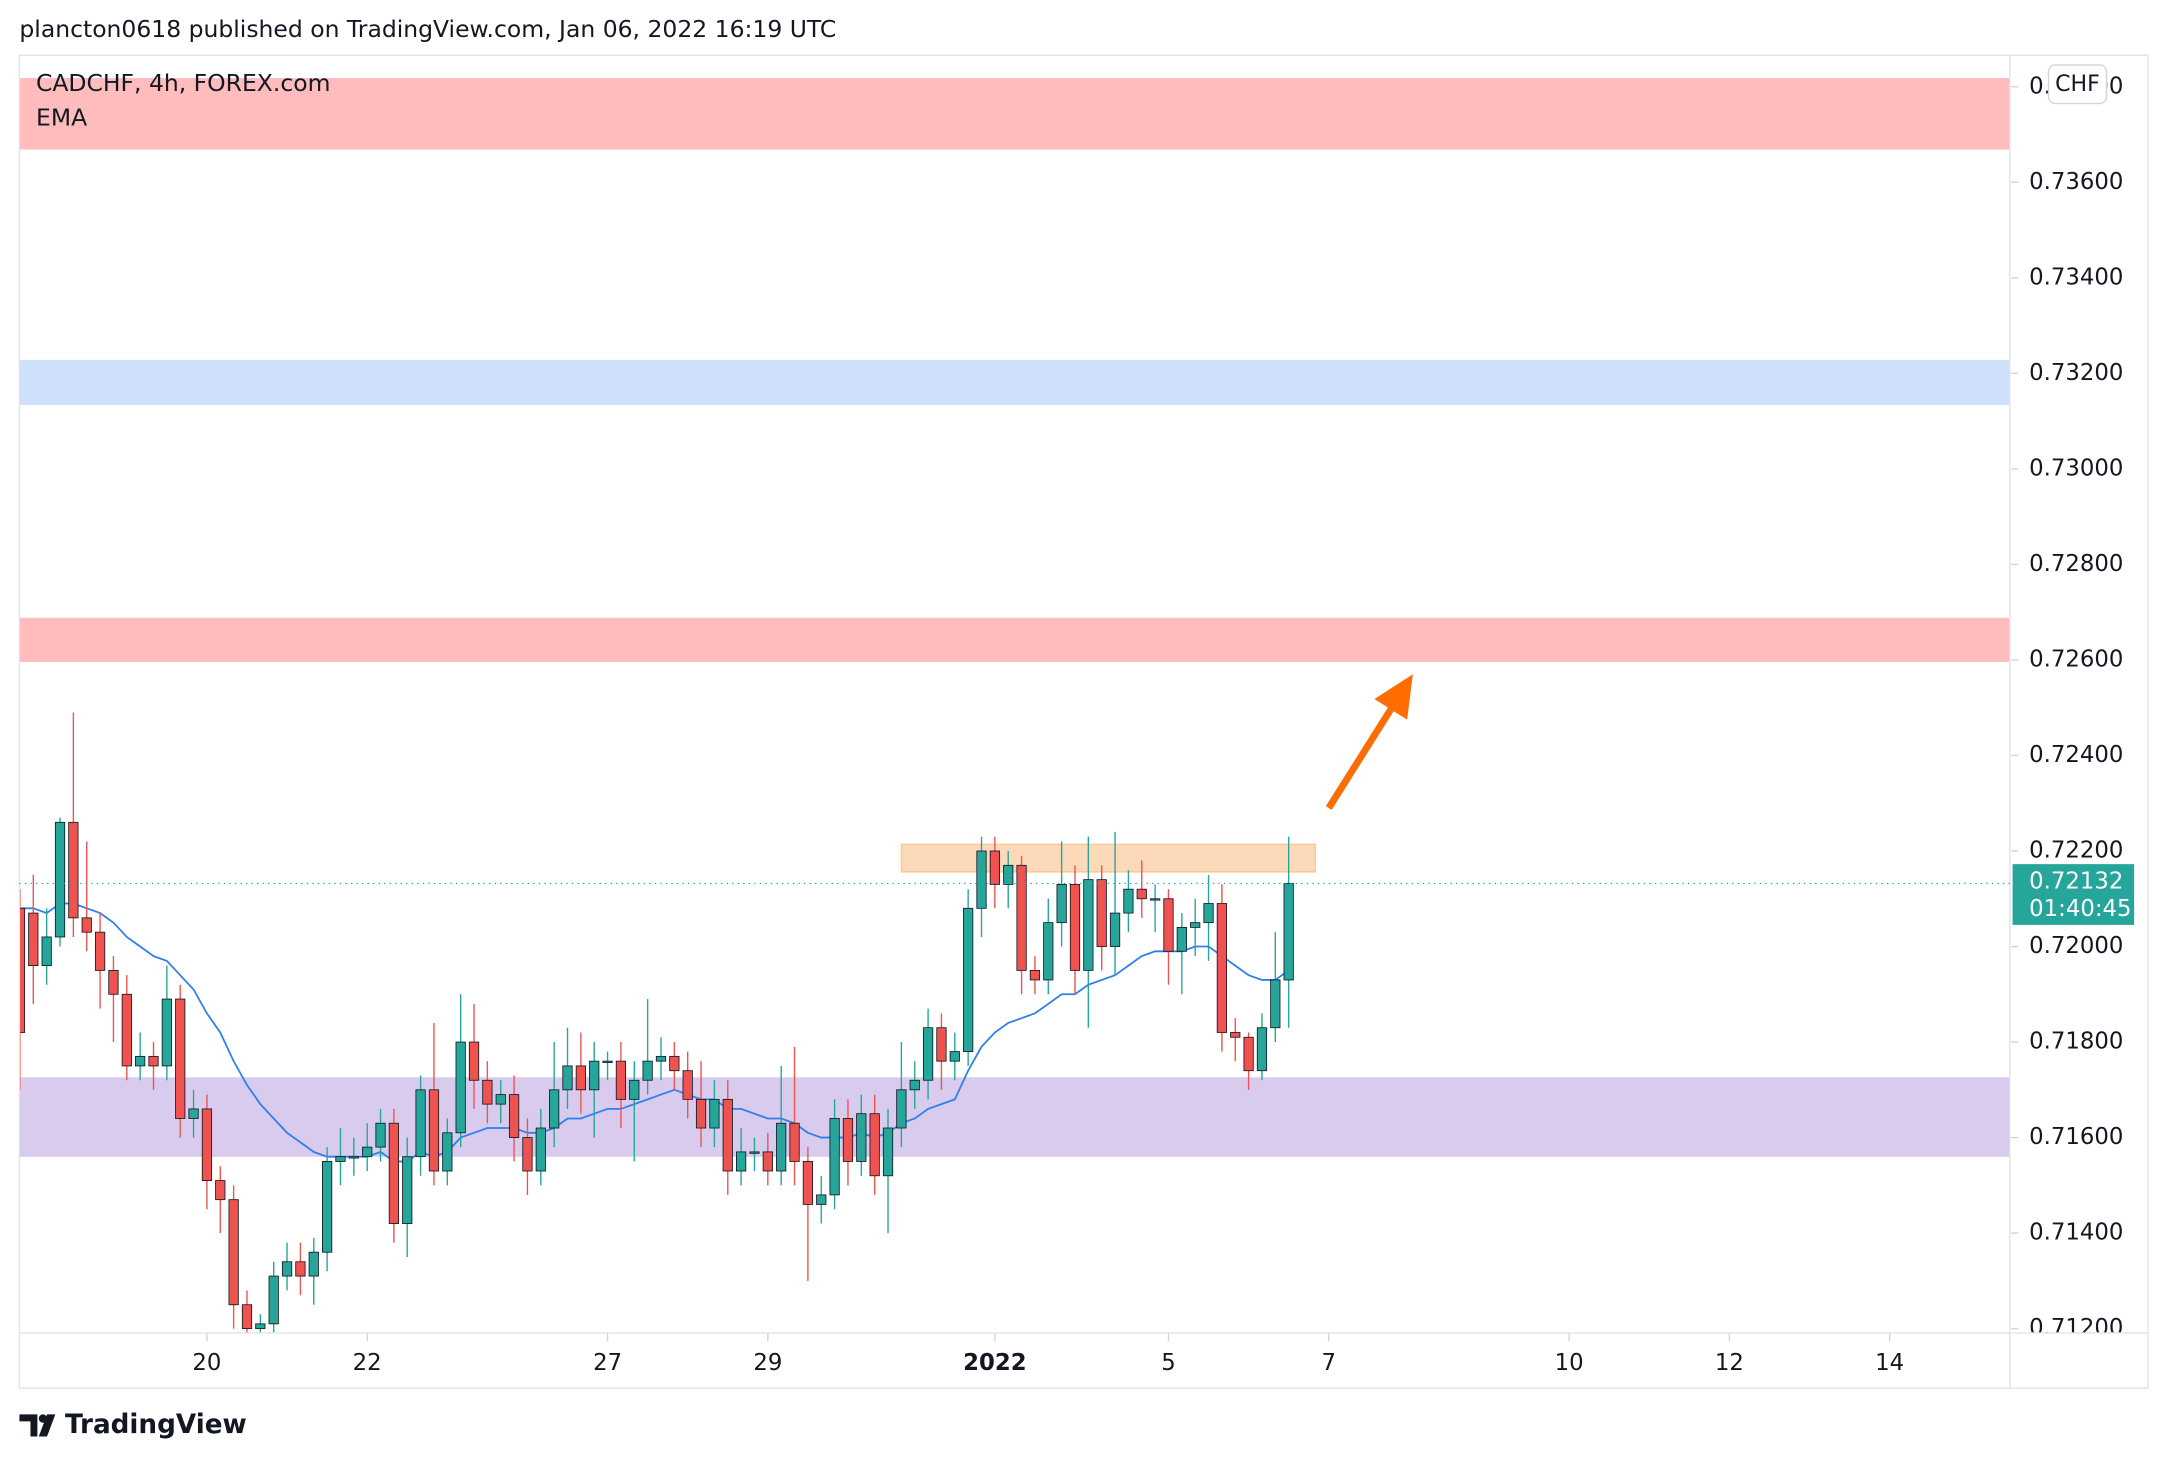  Describe the element at coordinates (2076, 1042) in the screenshot. I see `y-tick-label: 0.71800` at that location.